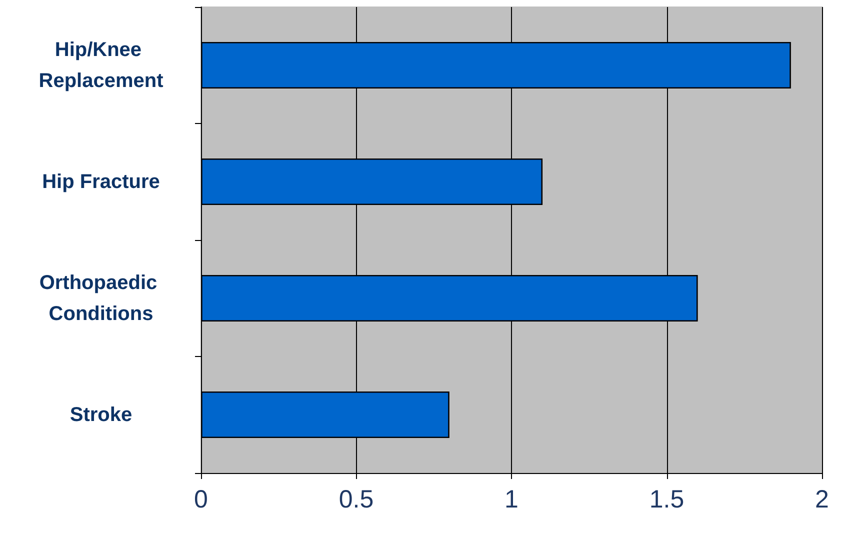 The height and width of the screenshot is (539, 843). I want to click on x-tick-label: 1.5, so click(666, 500).